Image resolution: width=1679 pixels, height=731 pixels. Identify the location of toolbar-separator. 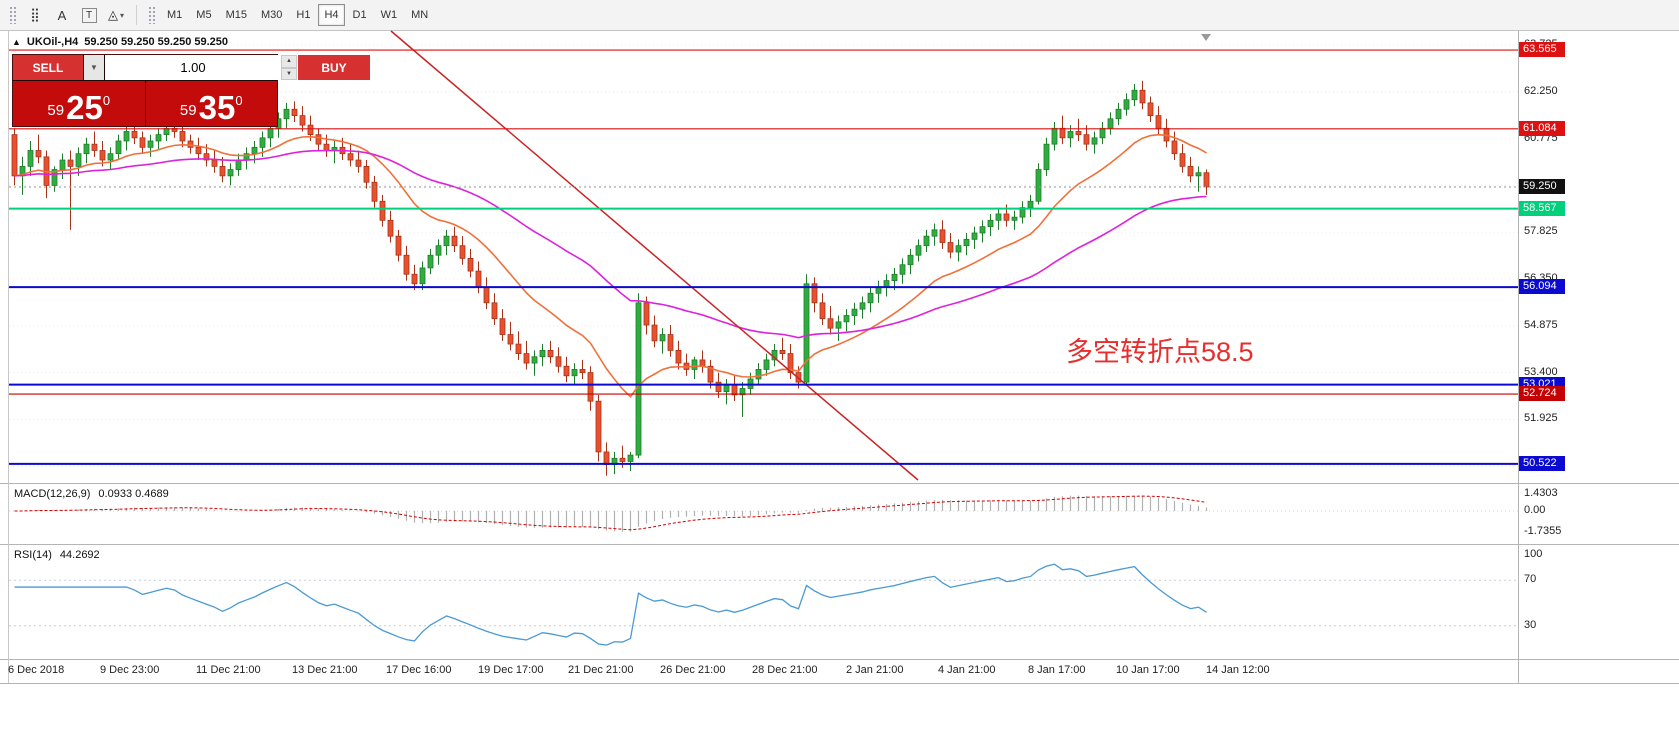
(136, 15).